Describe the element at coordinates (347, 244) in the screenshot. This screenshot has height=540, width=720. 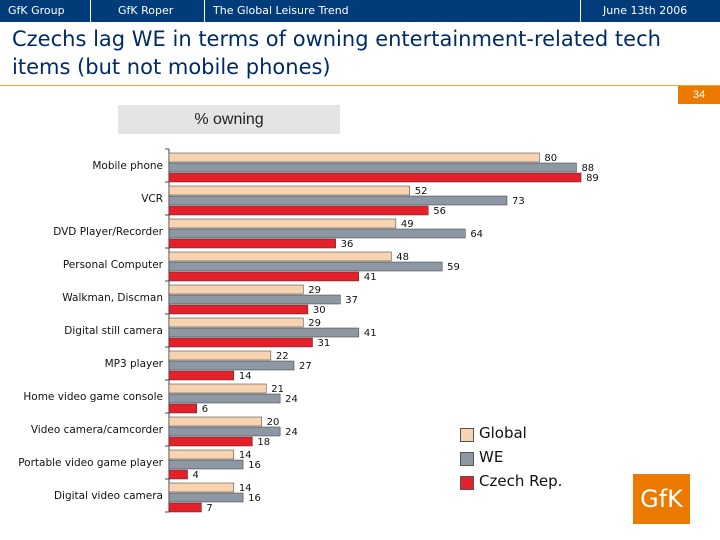
I see `data-label: 36` at that location.